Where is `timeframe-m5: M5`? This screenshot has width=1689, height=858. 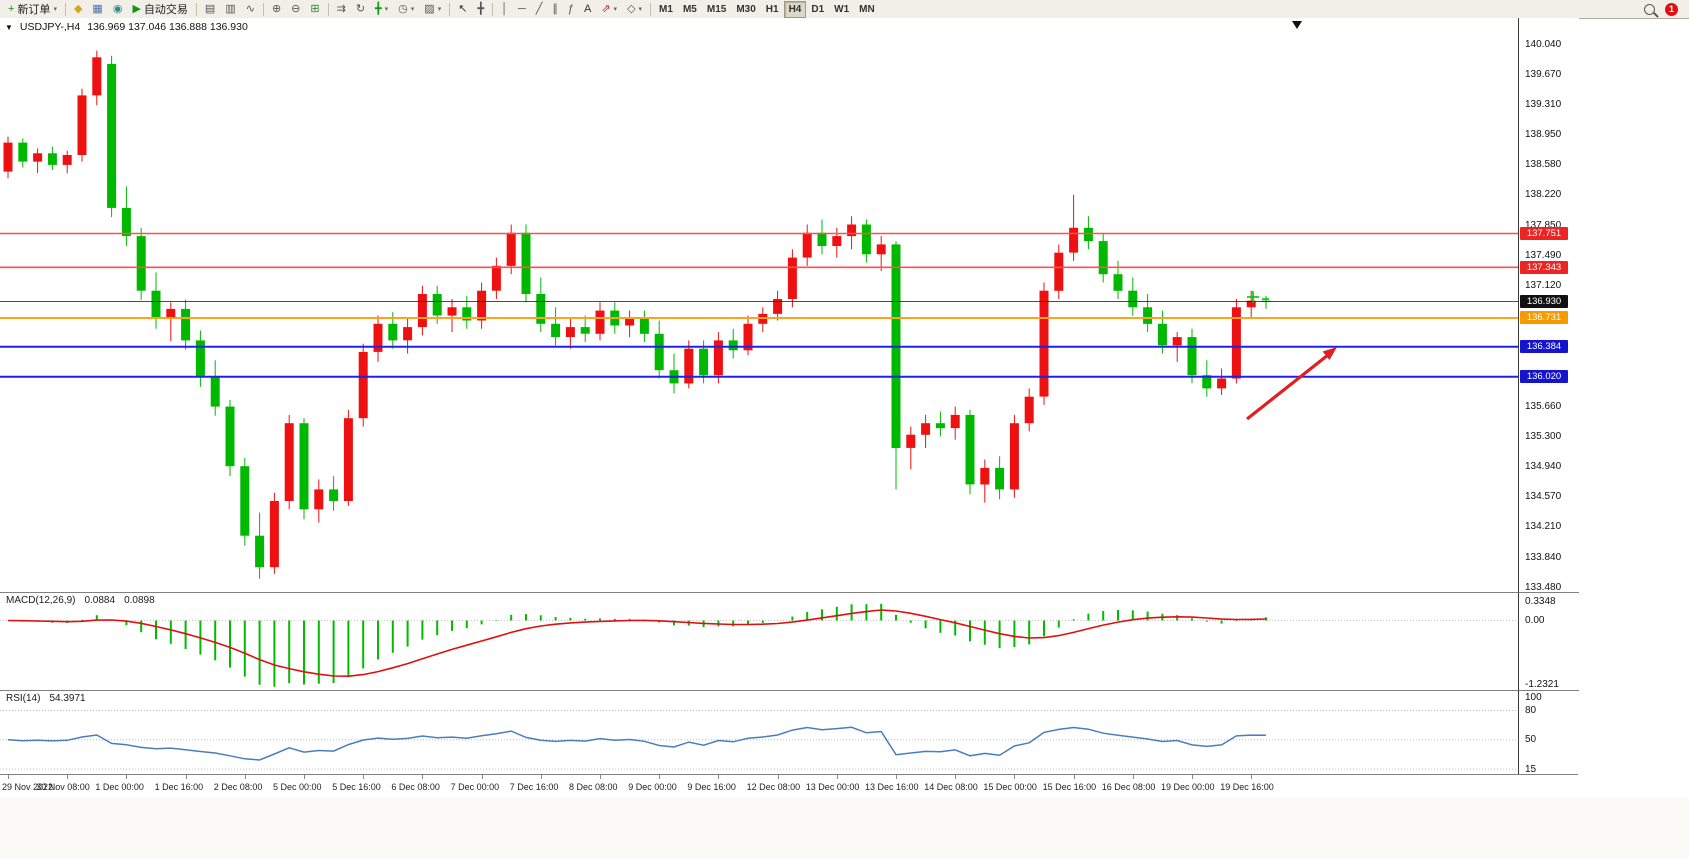
timeframe-m5: M5 is located at coordinates (689, 9).